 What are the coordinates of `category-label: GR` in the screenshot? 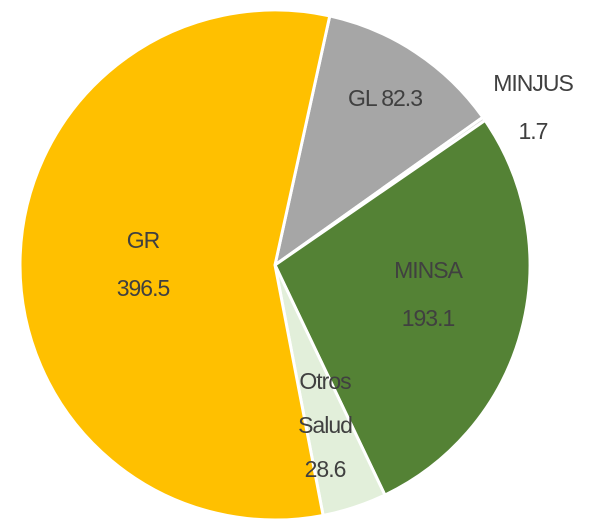 It's located at (143, 240).